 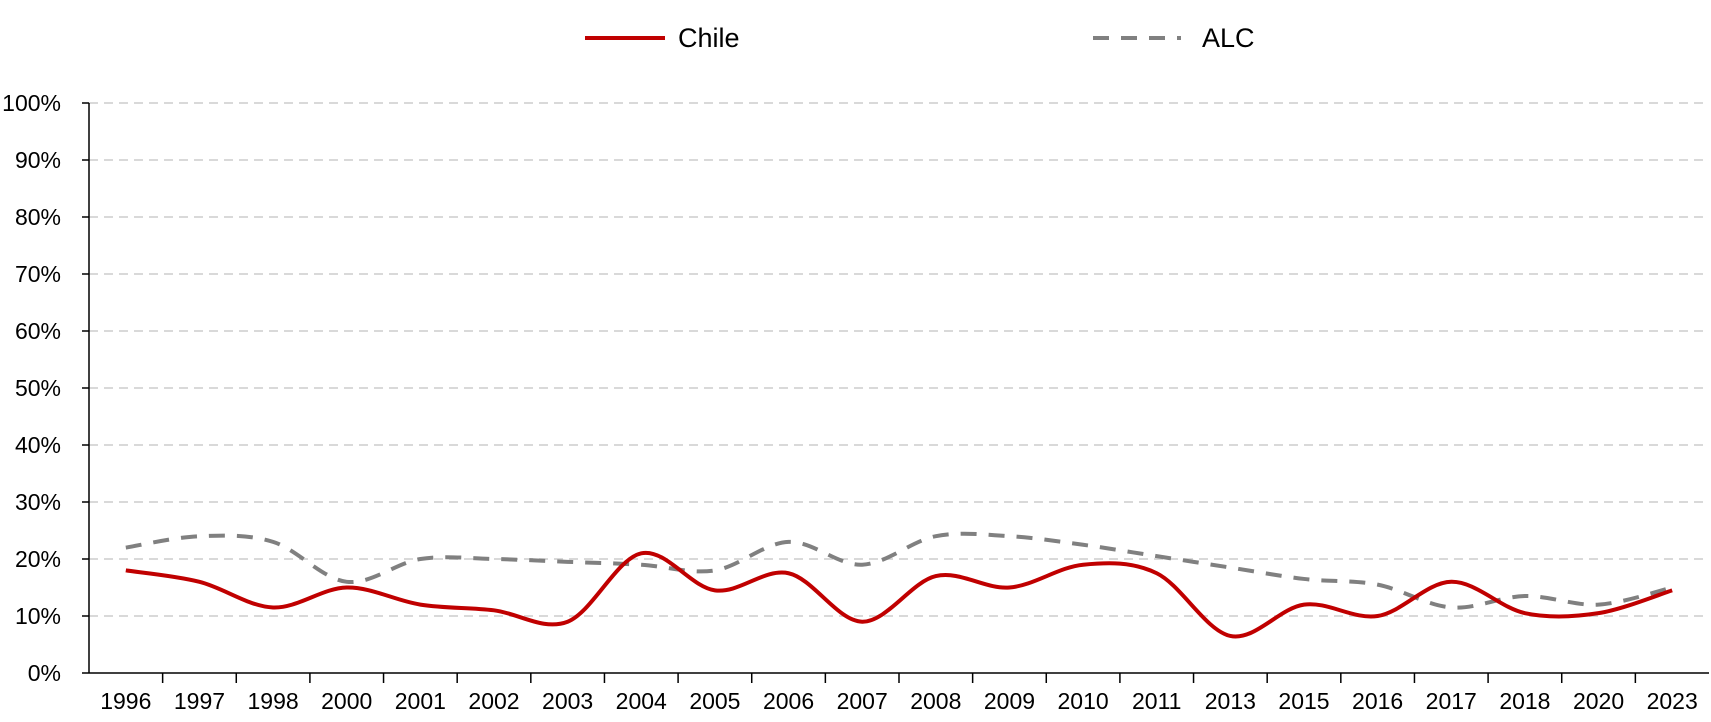 I want to click on y-tick-label: 60%, so click(x=38, y=331).